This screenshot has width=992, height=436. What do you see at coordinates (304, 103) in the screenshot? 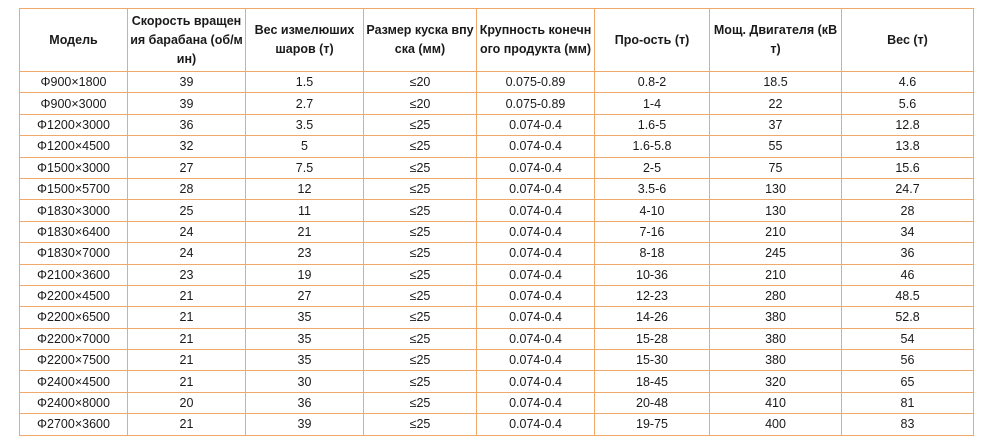
I see `cell-ball-weight: 2.7` at bounding box center [304, 103].